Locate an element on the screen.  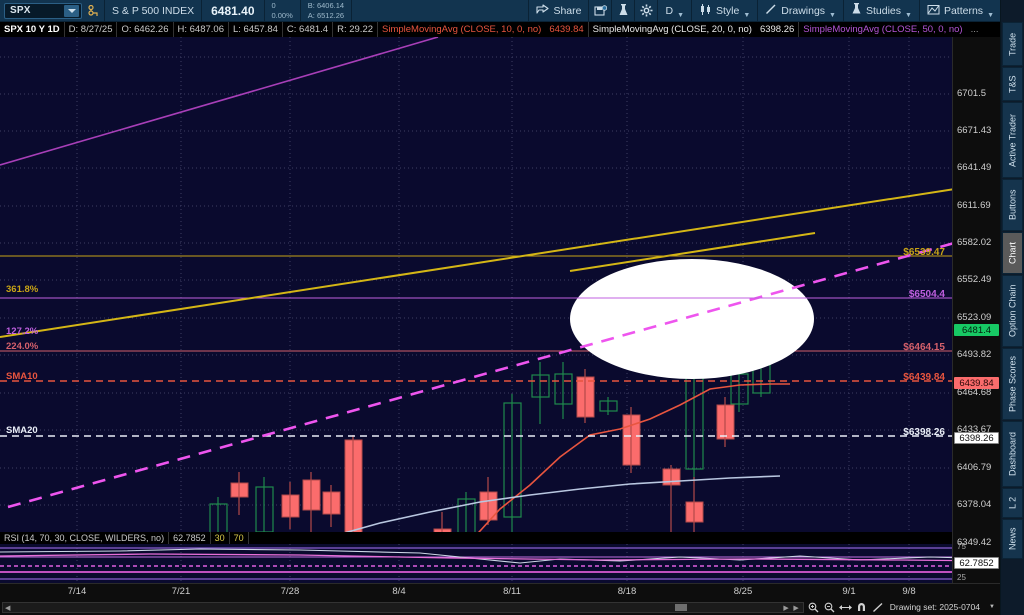
save-chart-icon is located at coordinates (600, 11).